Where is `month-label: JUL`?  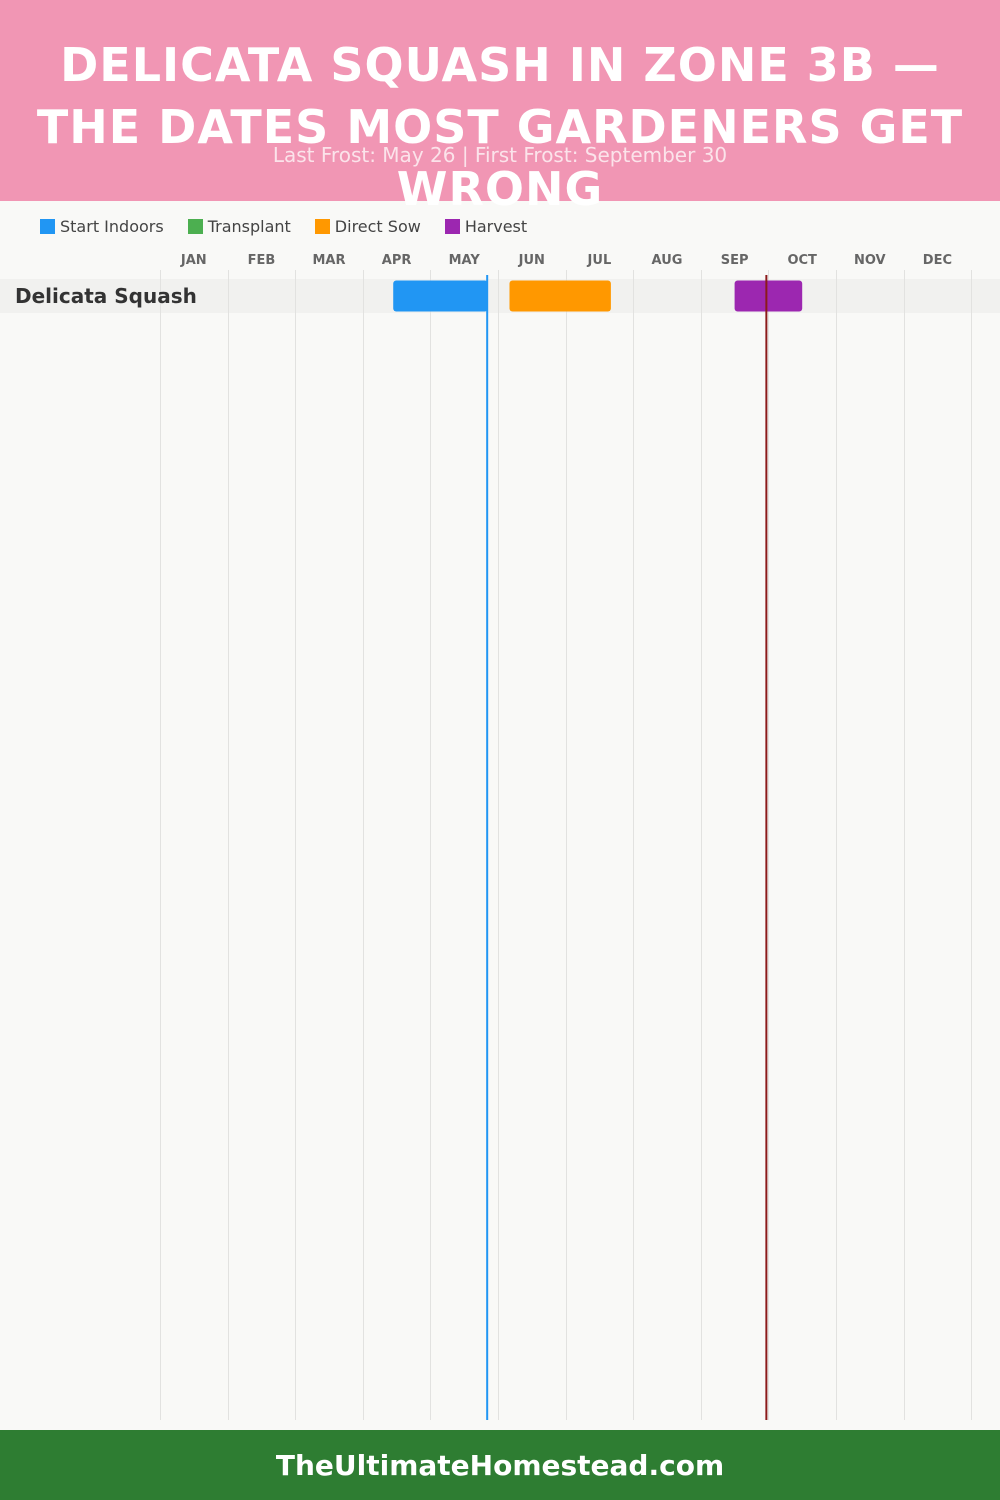 month-label: JUL is located at coordinates (599, 260).